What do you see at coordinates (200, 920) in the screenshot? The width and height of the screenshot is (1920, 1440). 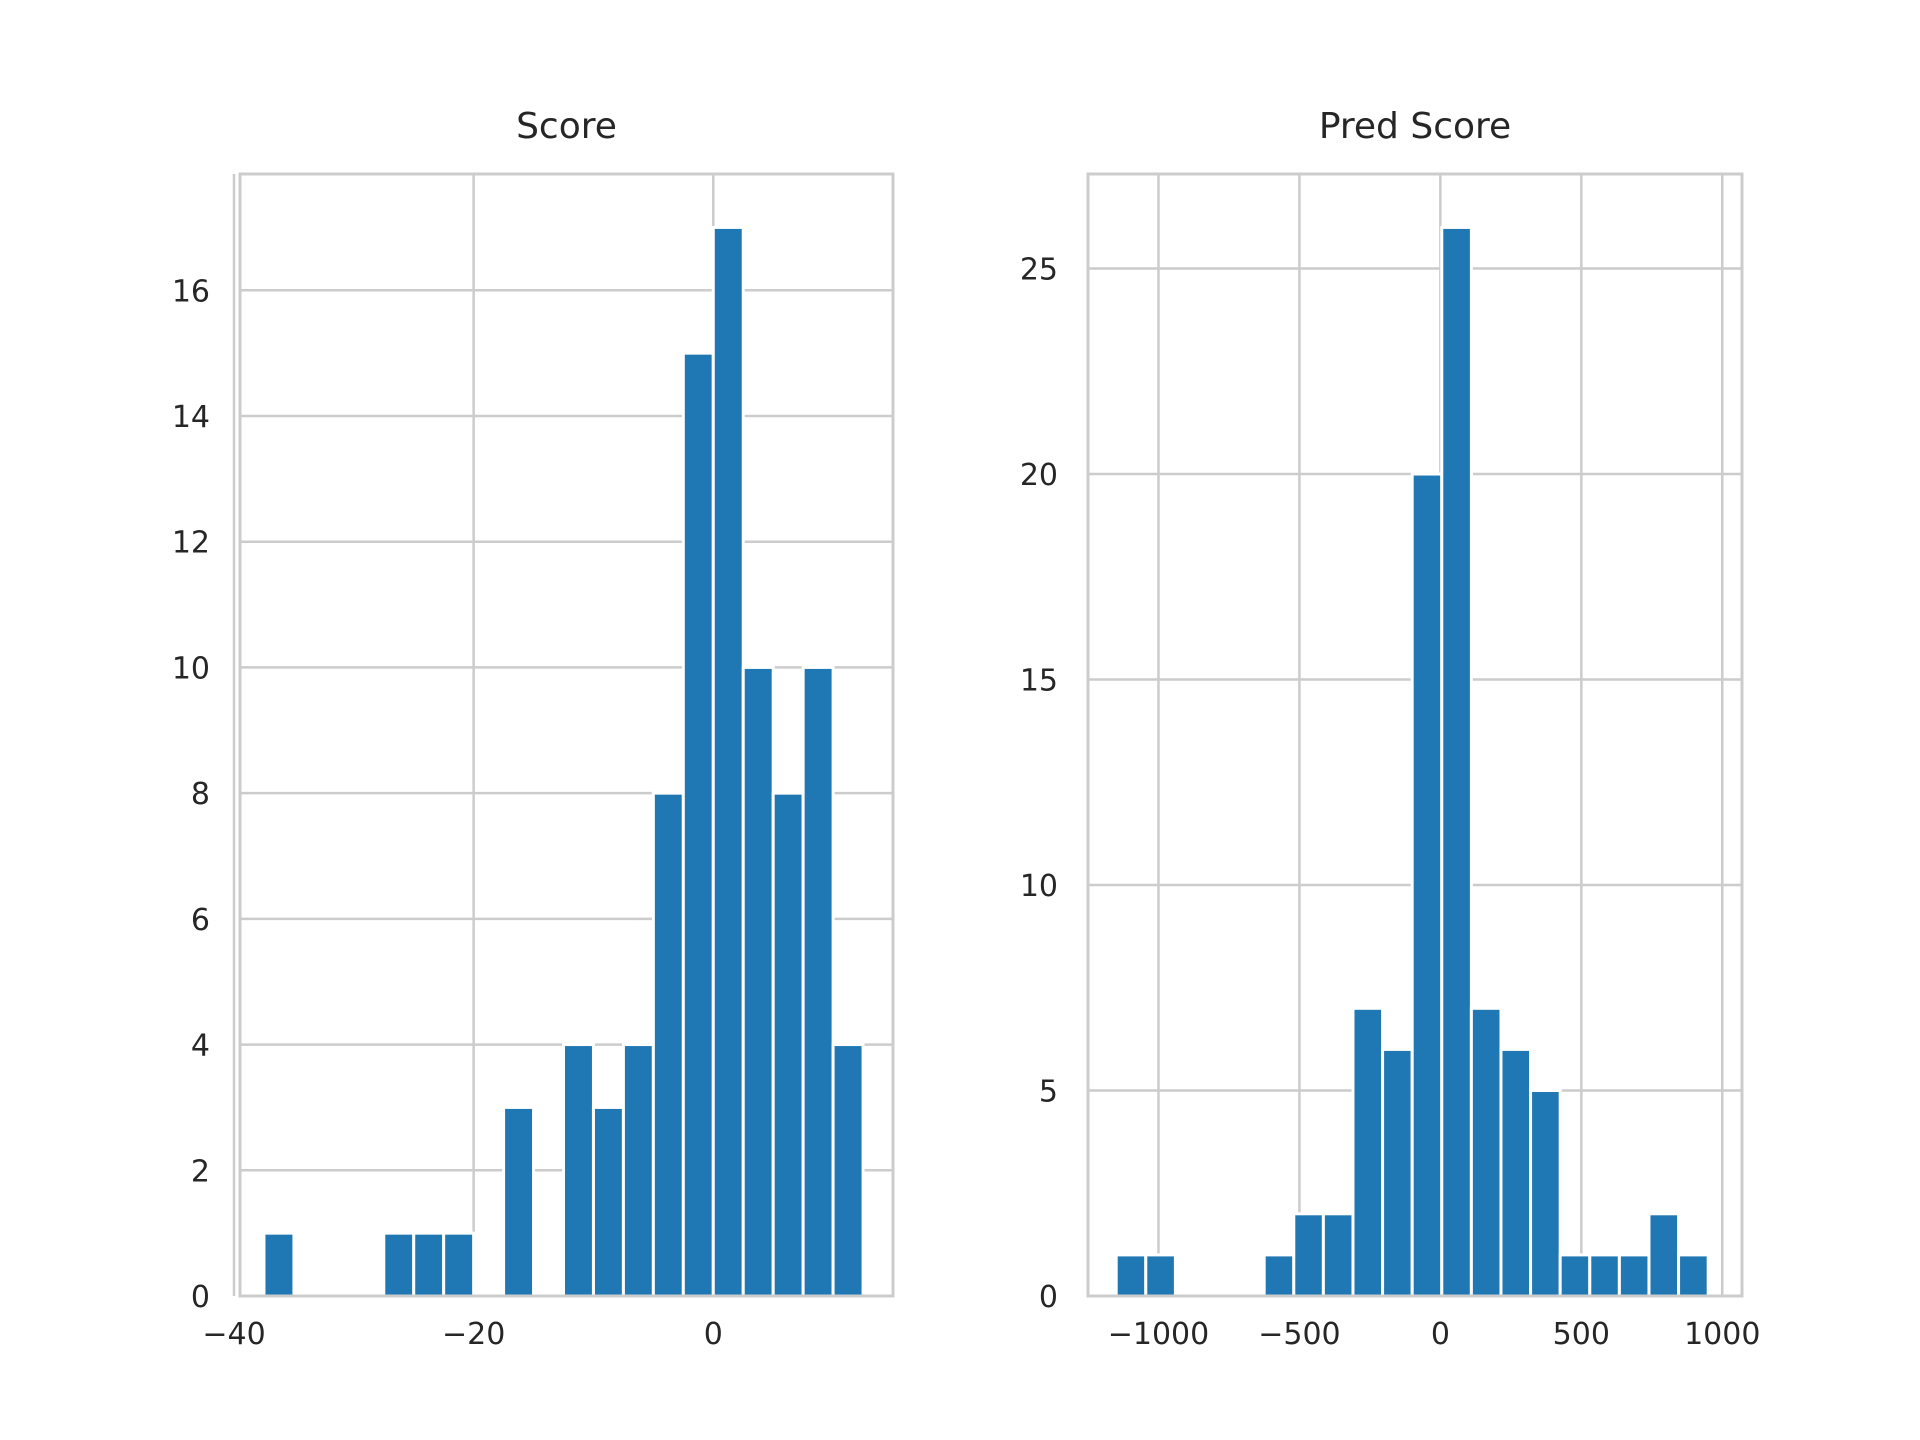 I see `y-tick-label: 6` at bounding box center [200, 920].